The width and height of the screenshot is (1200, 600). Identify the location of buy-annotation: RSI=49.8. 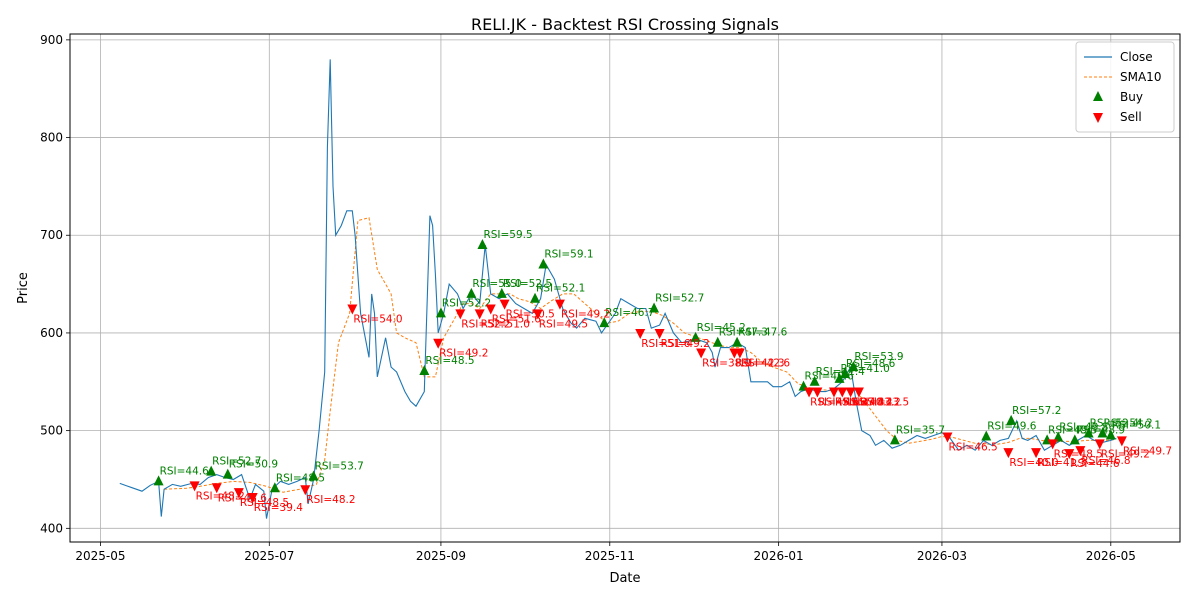
(1083, 427).